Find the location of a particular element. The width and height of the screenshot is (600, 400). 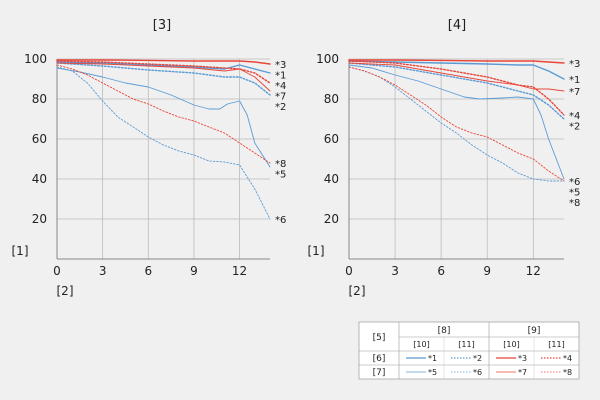

chart-title: [4] is located at coordinates (457, 25).